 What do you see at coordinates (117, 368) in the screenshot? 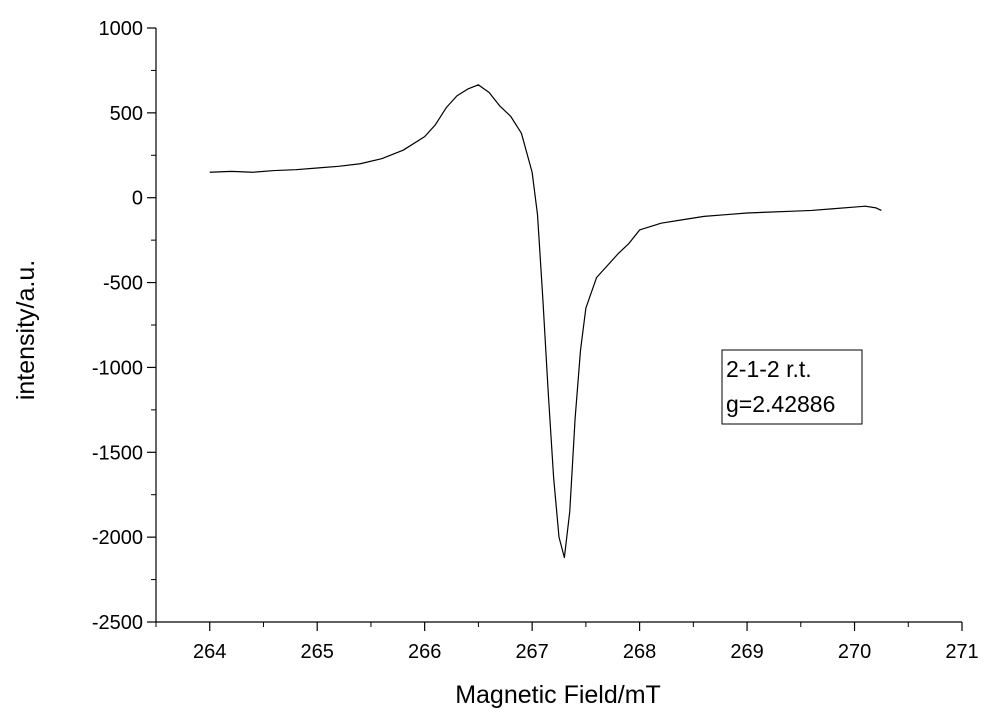
I see `y-tick-label: -1000` at bounding box center [117, 368].